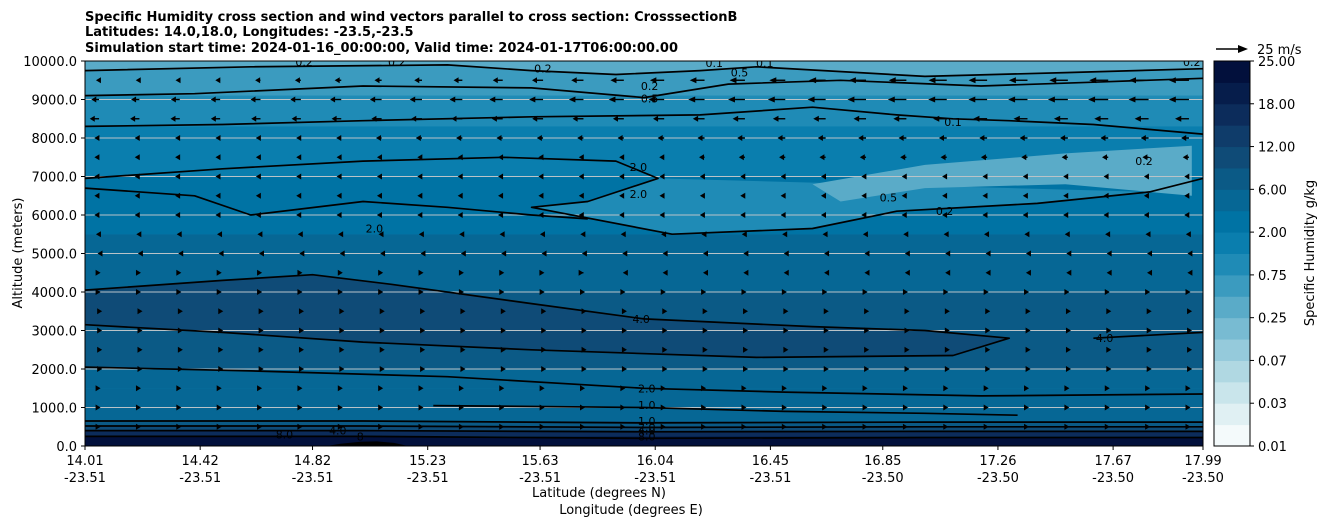 The height and width of the screenshot is (526, 1326). I want to click on y-tick-label: 5000.0, so click(55, 255).